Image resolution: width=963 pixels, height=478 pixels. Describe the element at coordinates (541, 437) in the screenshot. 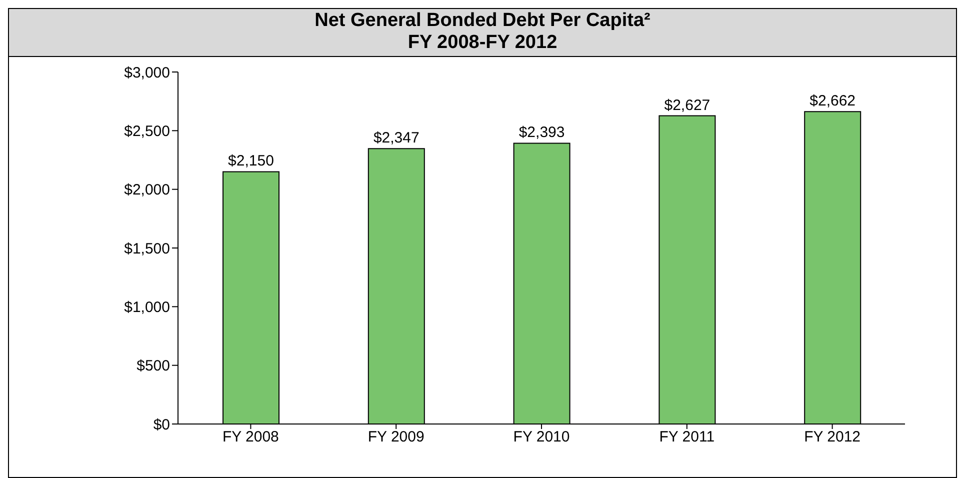

I see `x-tick-label: FY 2010` at that location.